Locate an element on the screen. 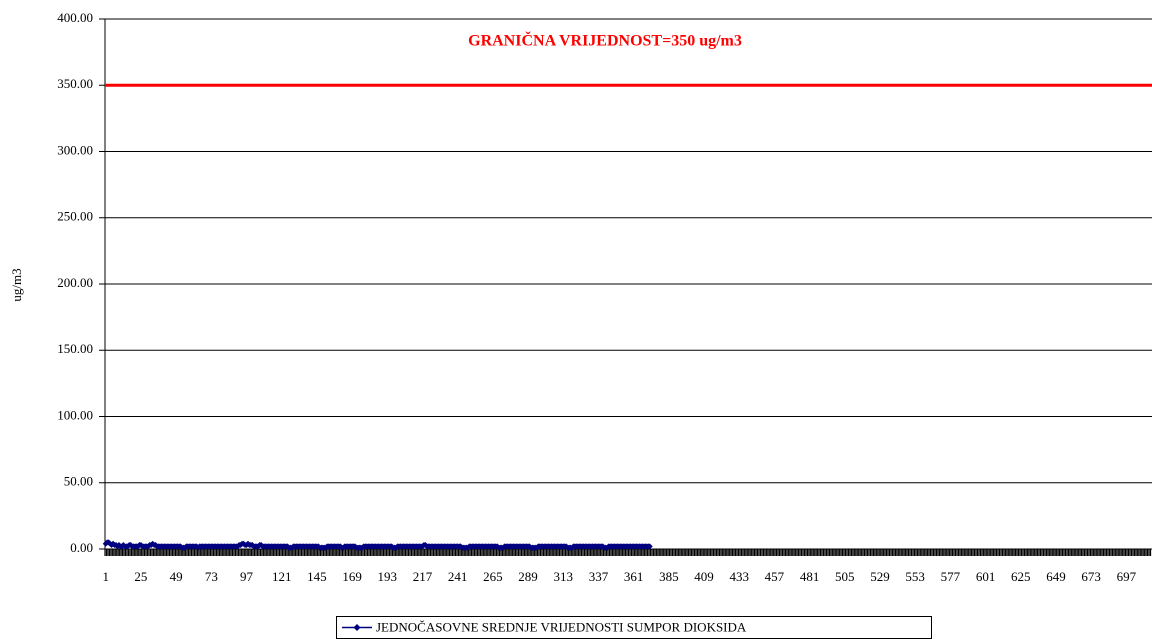  x-tick-label: 553 is located at coordinates (915, 576).